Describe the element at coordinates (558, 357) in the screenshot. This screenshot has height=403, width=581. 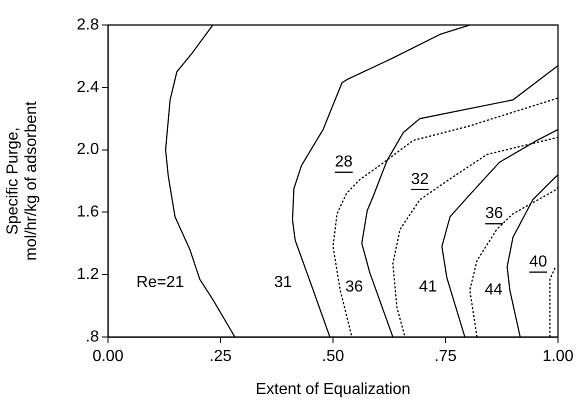
I see `x-tick-label: 1.00` at that location.